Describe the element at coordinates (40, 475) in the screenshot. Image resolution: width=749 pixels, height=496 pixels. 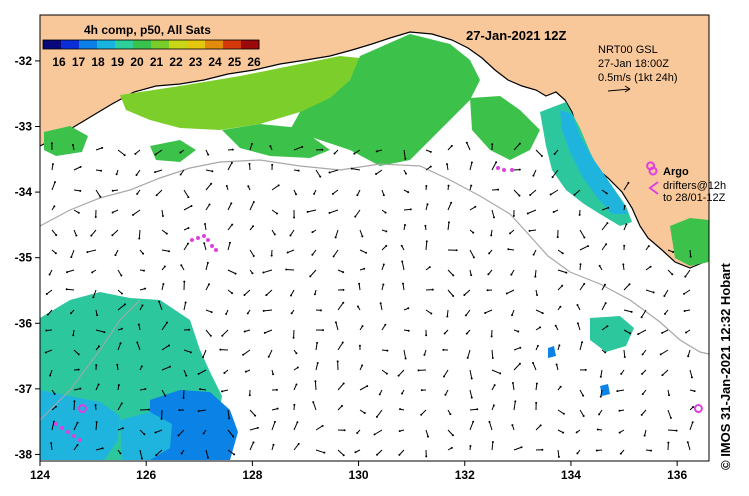
I see `x-tick-label-0: 124` at that location.